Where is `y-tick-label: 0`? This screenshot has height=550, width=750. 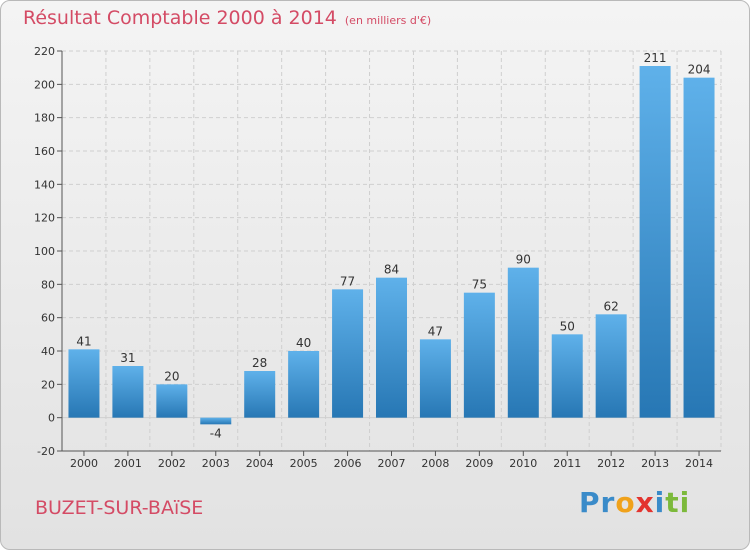 y-tick-label: 0 is located at coordinates (51, 418).